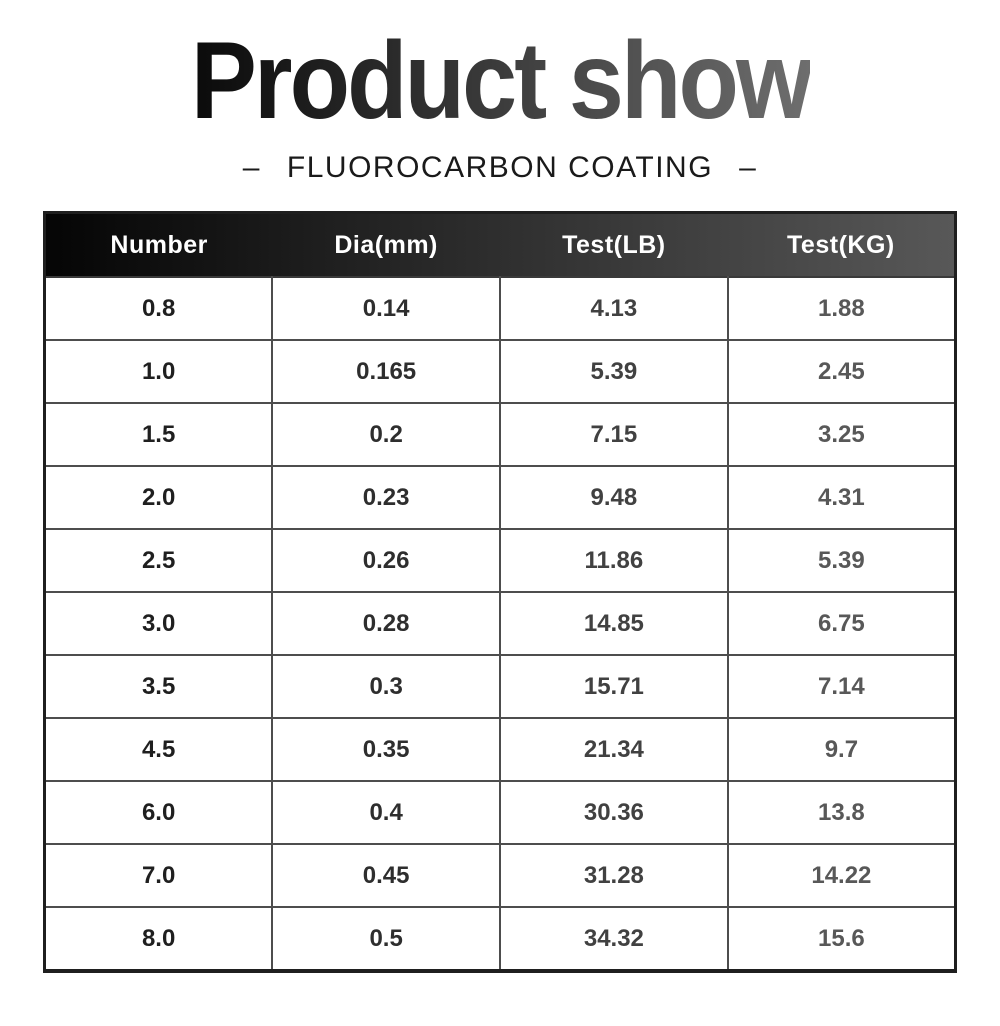 The height and width of the screenshot is (1026, 1000). I want to click on table-cell: 2.5, so click(158, 560).